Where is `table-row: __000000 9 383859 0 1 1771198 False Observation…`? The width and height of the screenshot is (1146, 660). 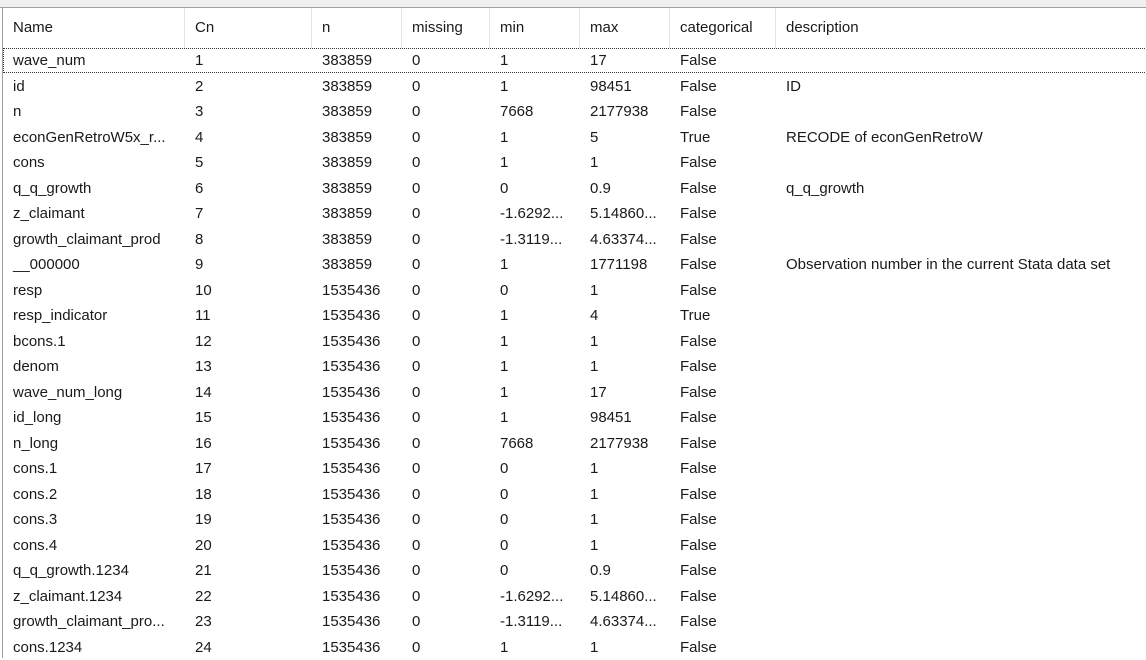 table-row: __000000 9 383859 0 1 1771198 False Observation… is located at coordinates (574, 264).